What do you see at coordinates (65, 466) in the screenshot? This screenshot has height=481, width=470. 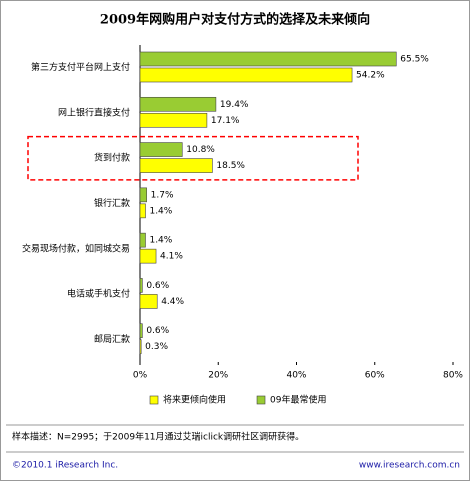 I see `copyright: ©2010.1 iResearch Inc.` at bounding box center [65, 466].